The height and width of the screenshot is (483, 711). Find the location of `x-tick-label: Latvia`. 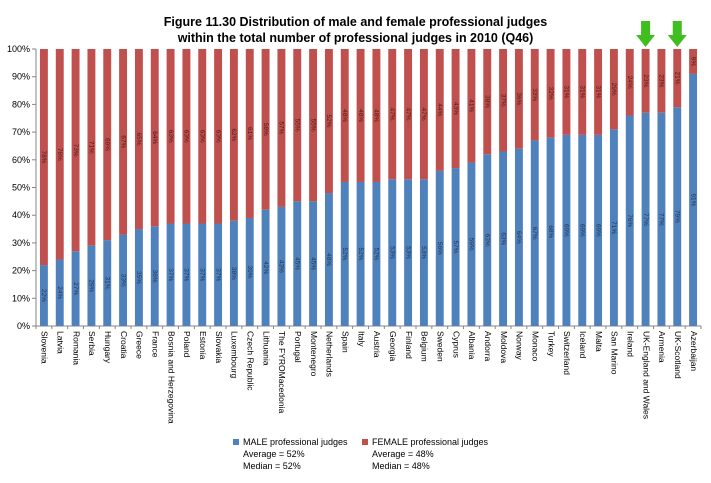

x-tick-label: Latvia is located at coordinates (61, 342).